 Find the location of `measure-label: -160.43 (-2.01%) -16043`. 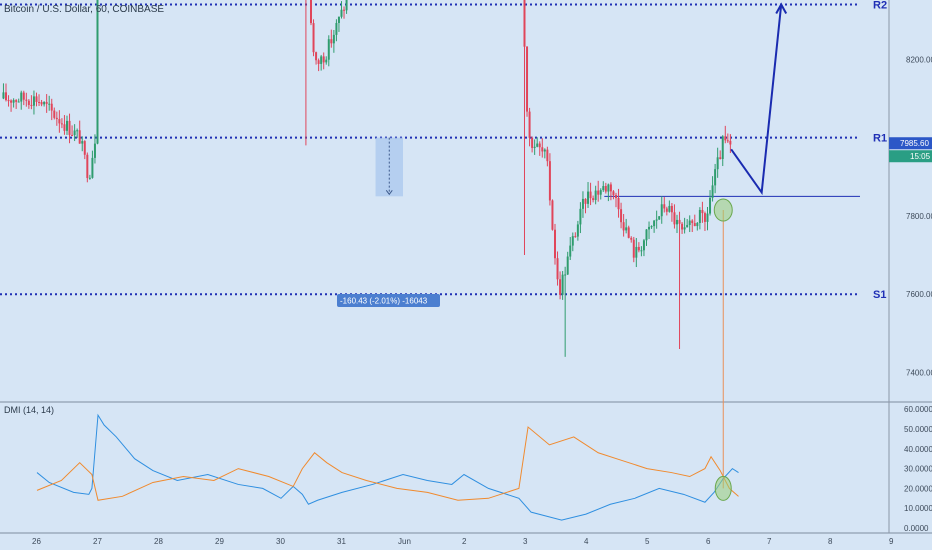

measure-label: -160.43 (-2.01%) -16043 is located at coordinates (384, 301).